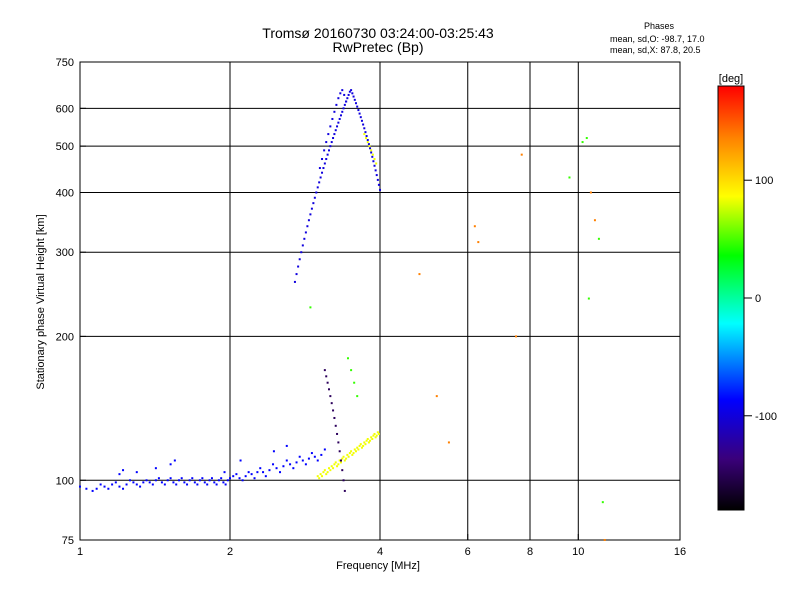 This screenshot has height=605, width=800. What do you see at coordinates (760, 299) in the screenshot?
I see `colorbar-ticks: 100 0 -100` at bounding box center [760, 299].